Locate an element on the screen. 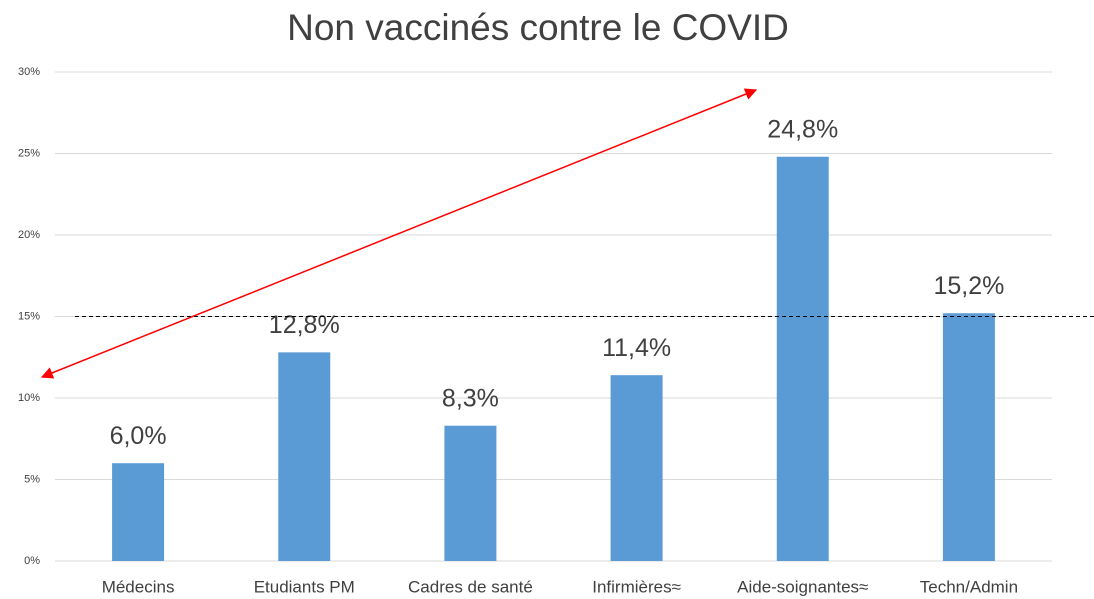 The image size is (1094, 599). y-tick-label: 5% is located at coordinates (32, 479).